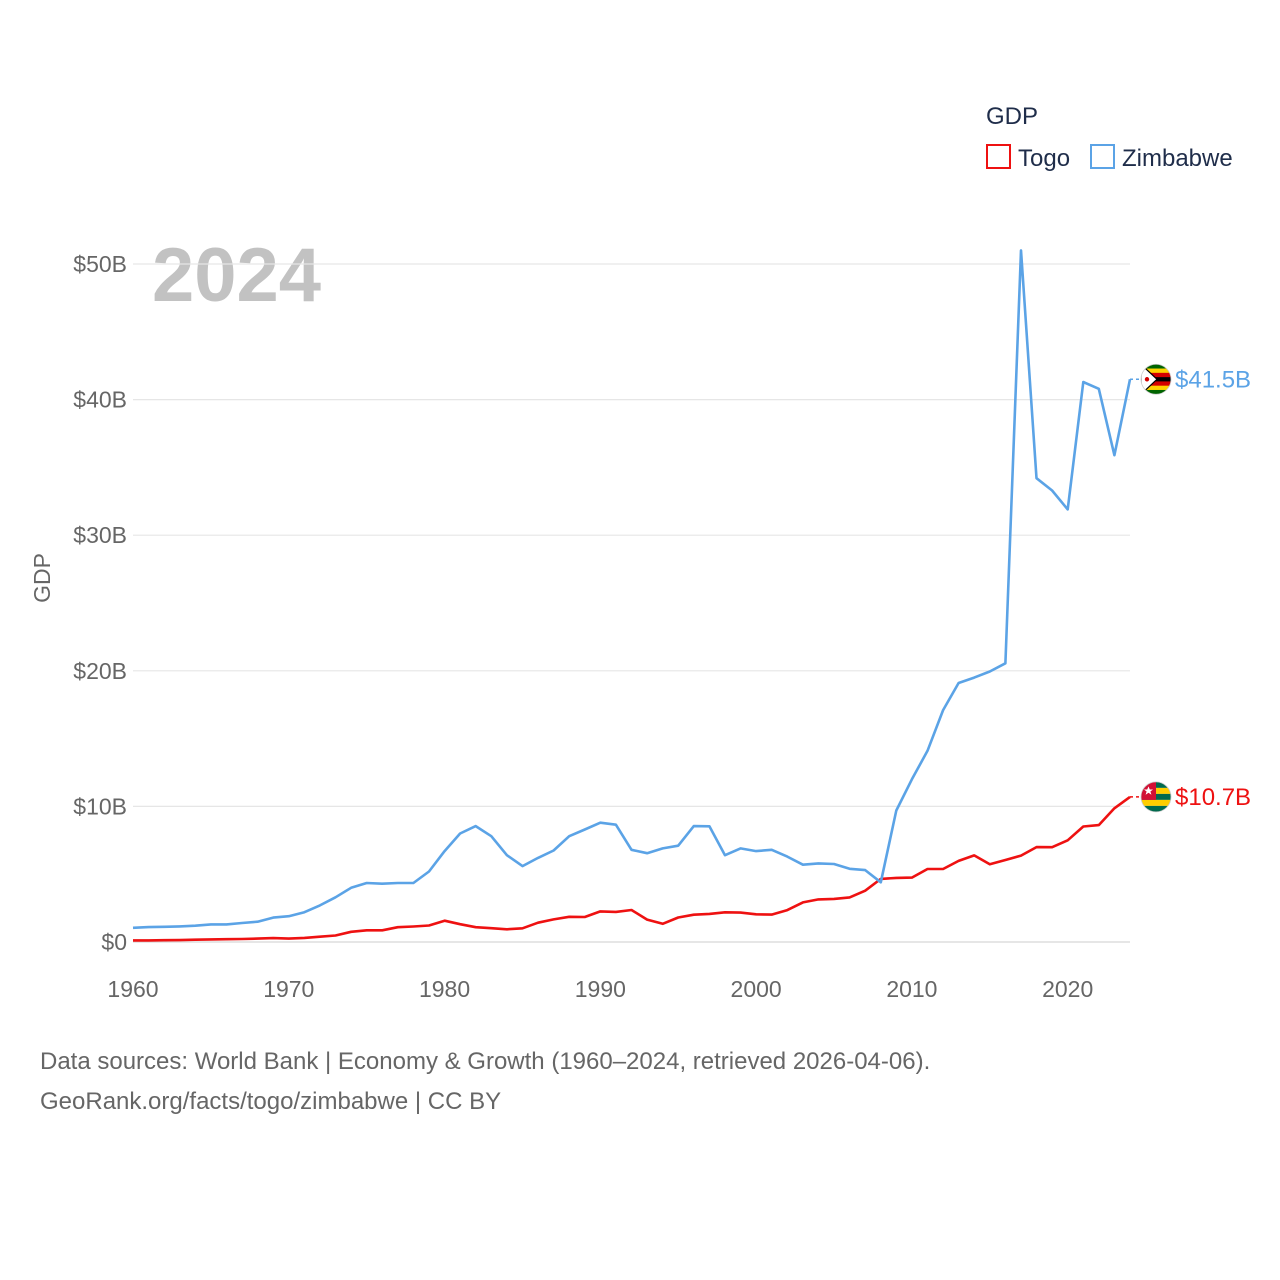  What do you see at coordinates (756, 989) in the screenshot?
I see `x-tick-label: 2000` at bounding box center [756, 989].